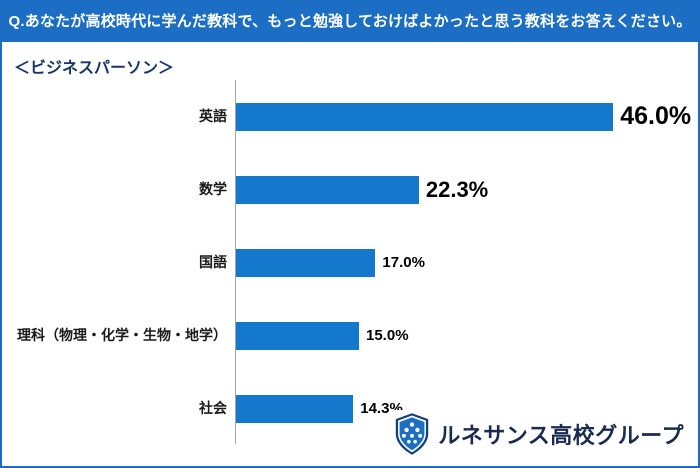  What do you see at coordinates (561, 435) in the screenshot?
I see `logo-text: ルネサンス高校グループ` at bounding box center [561, 435].